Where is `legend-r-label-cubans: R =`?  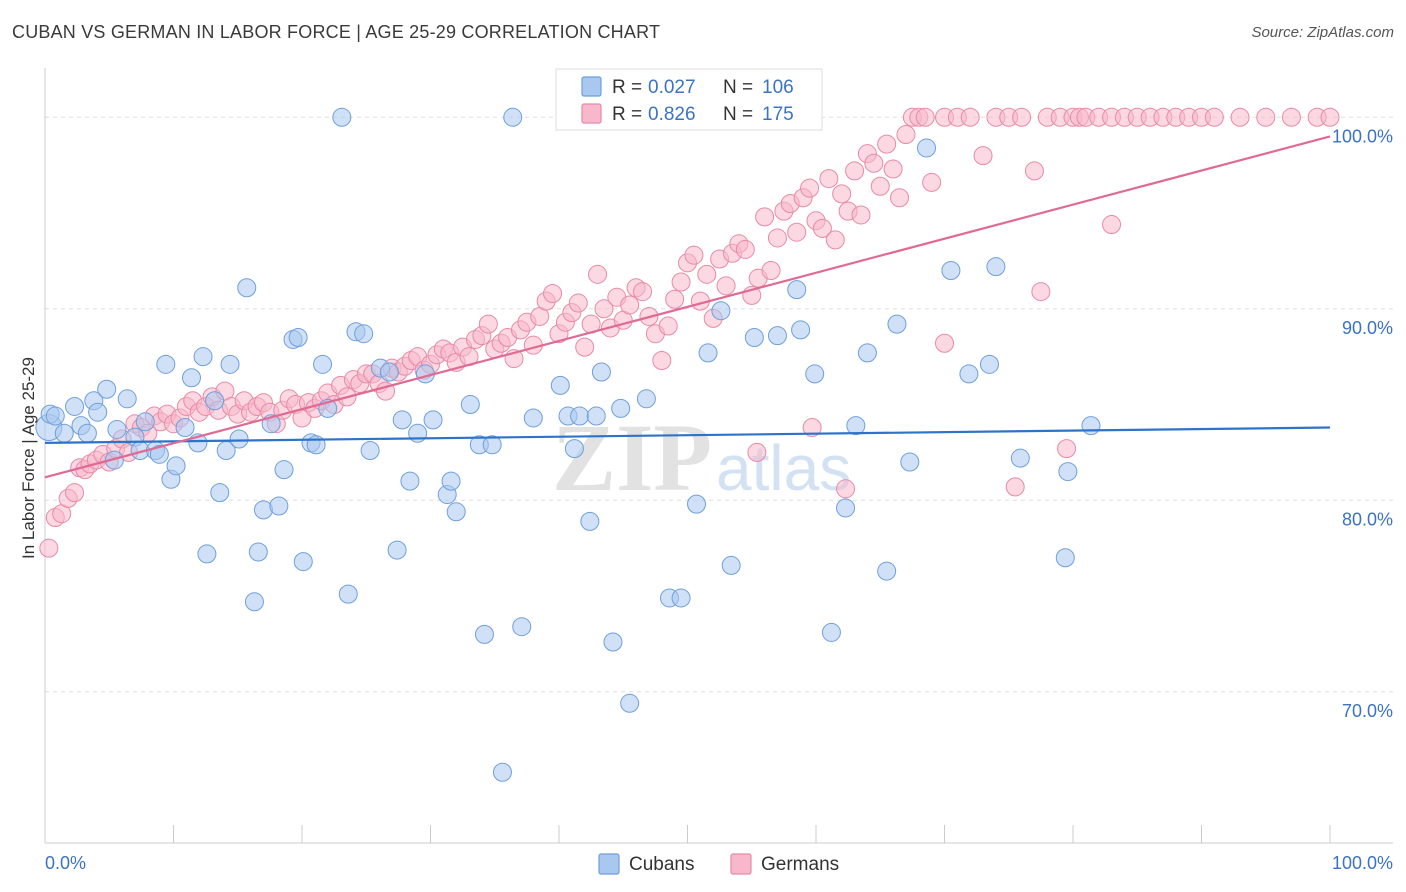
legend-r-label-cubans: R = is located at coordinates (627, 87).